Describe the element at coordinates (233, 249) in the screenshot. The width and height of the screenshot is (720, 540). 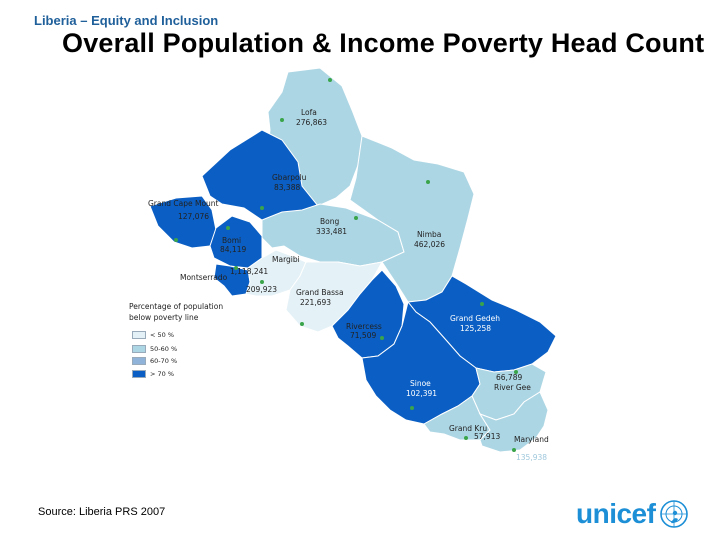
I see `label-bomi-value: 84,119` at that location.